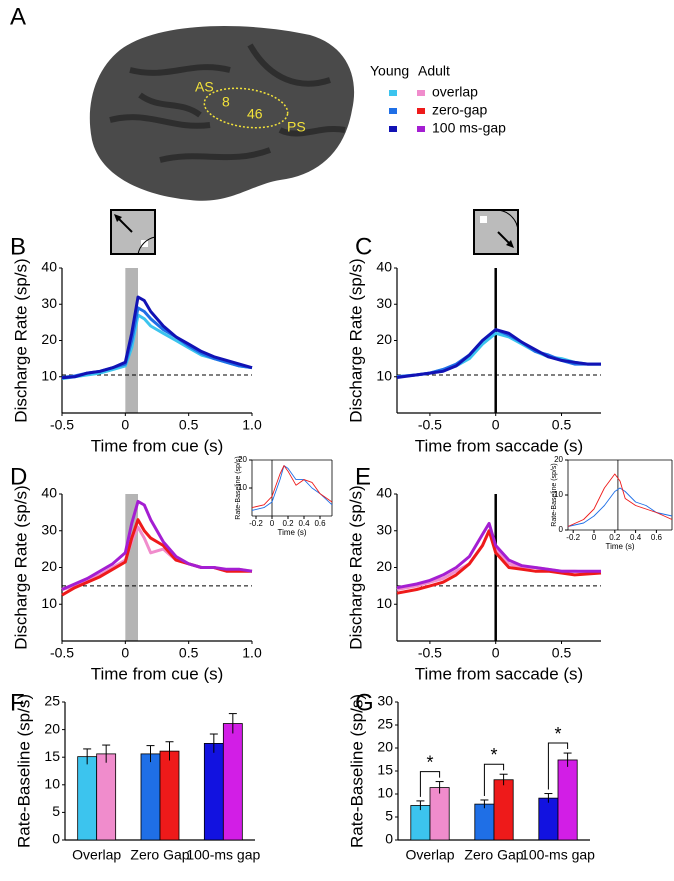  Describe the element at coordinates (434, 71) in the screenshot. I see `legend-group: Adult` at that location.